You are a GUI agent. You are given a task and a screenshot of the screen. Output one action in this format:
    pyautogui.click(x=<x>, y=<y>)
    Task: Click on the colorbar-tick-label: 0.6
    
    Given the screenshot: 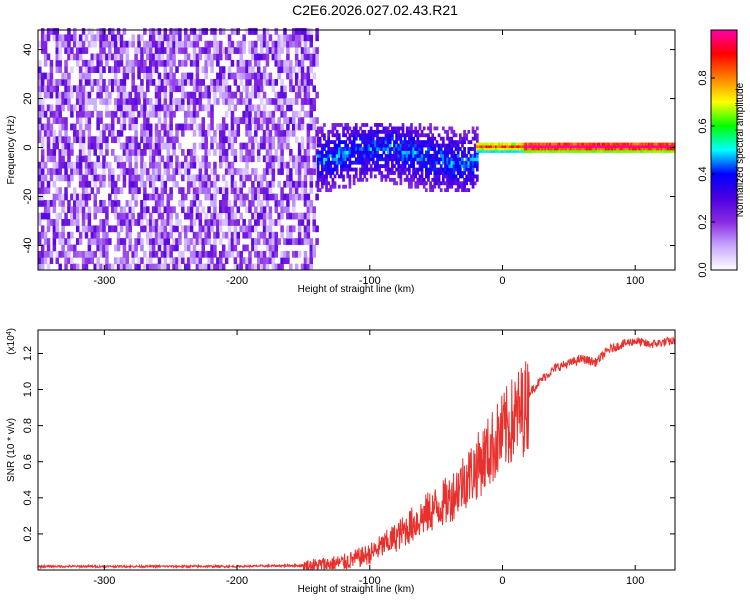 What is the action you would take?
    pyautogui.click(x=703, y=125)
    